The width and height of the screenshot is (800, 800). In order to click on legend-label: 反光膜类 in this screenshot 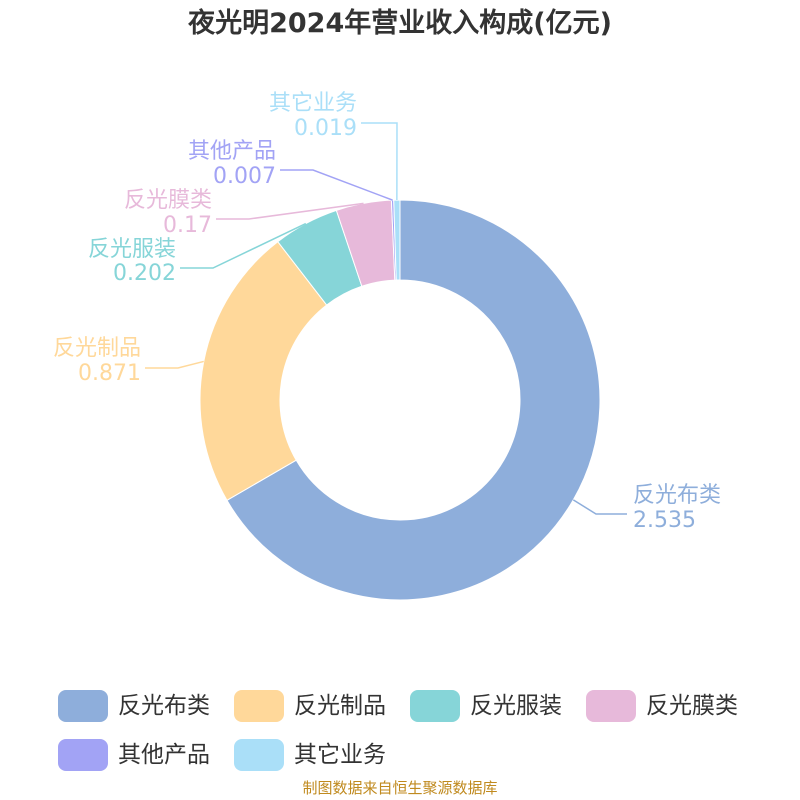, I will do `click(692, 706)`.